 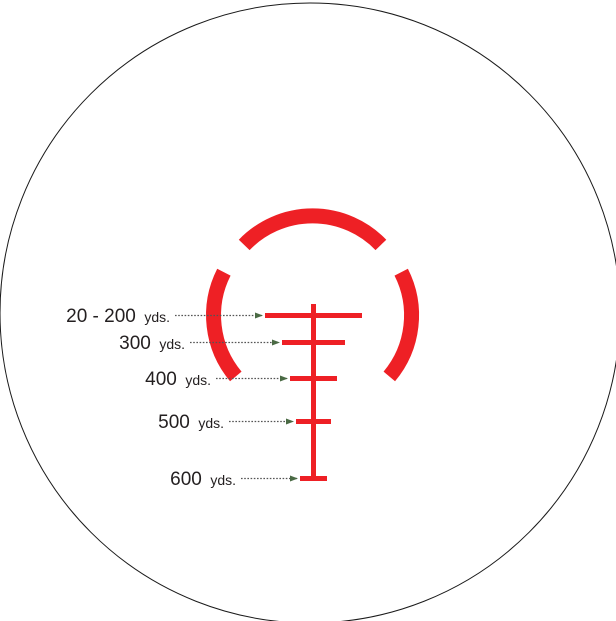 What do you see at coordinates (224, 325) in the screenshot?
I see `horseshoe-left-arc` at bounding box center [224, 325].